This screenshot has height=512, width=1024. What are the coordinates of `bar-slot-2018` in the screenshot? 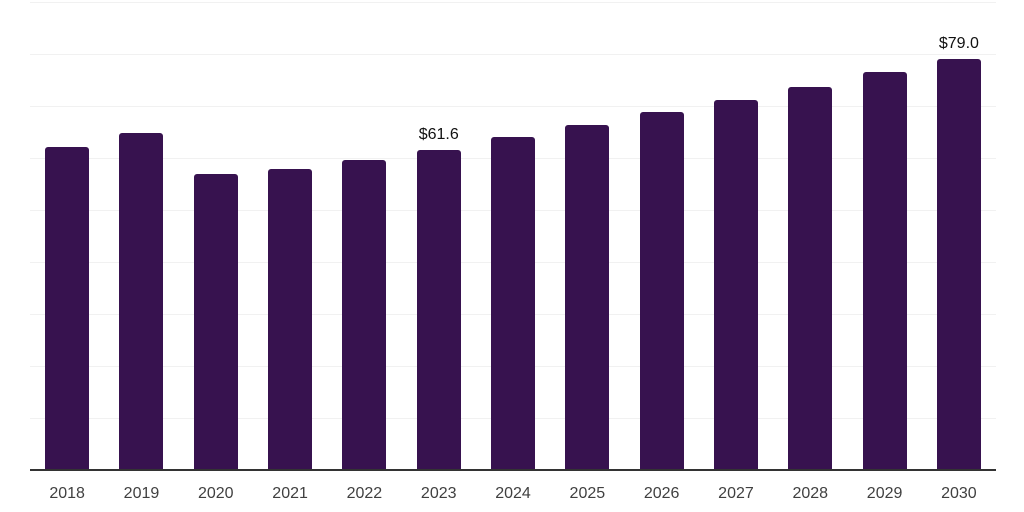 It's located at (67, 235).